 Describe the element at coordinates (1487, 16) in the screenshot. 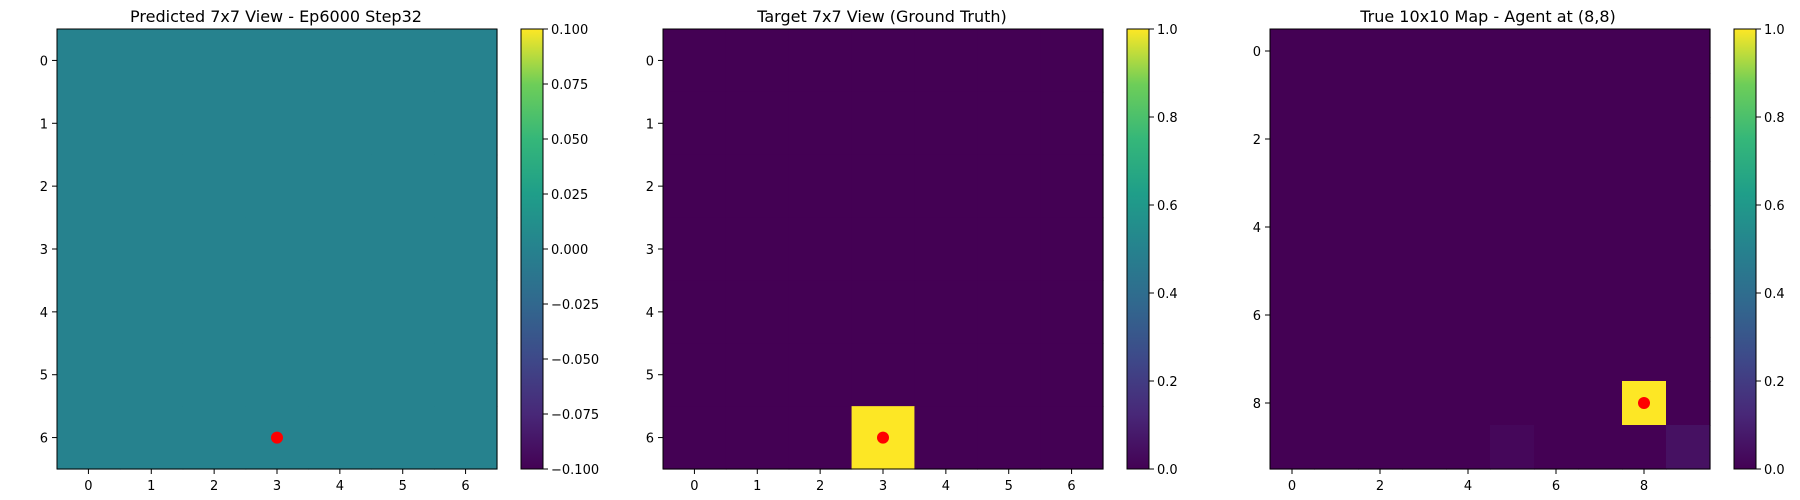

I see `chart-title: True 10x10 Map - Agent at (8,8)` at that location.